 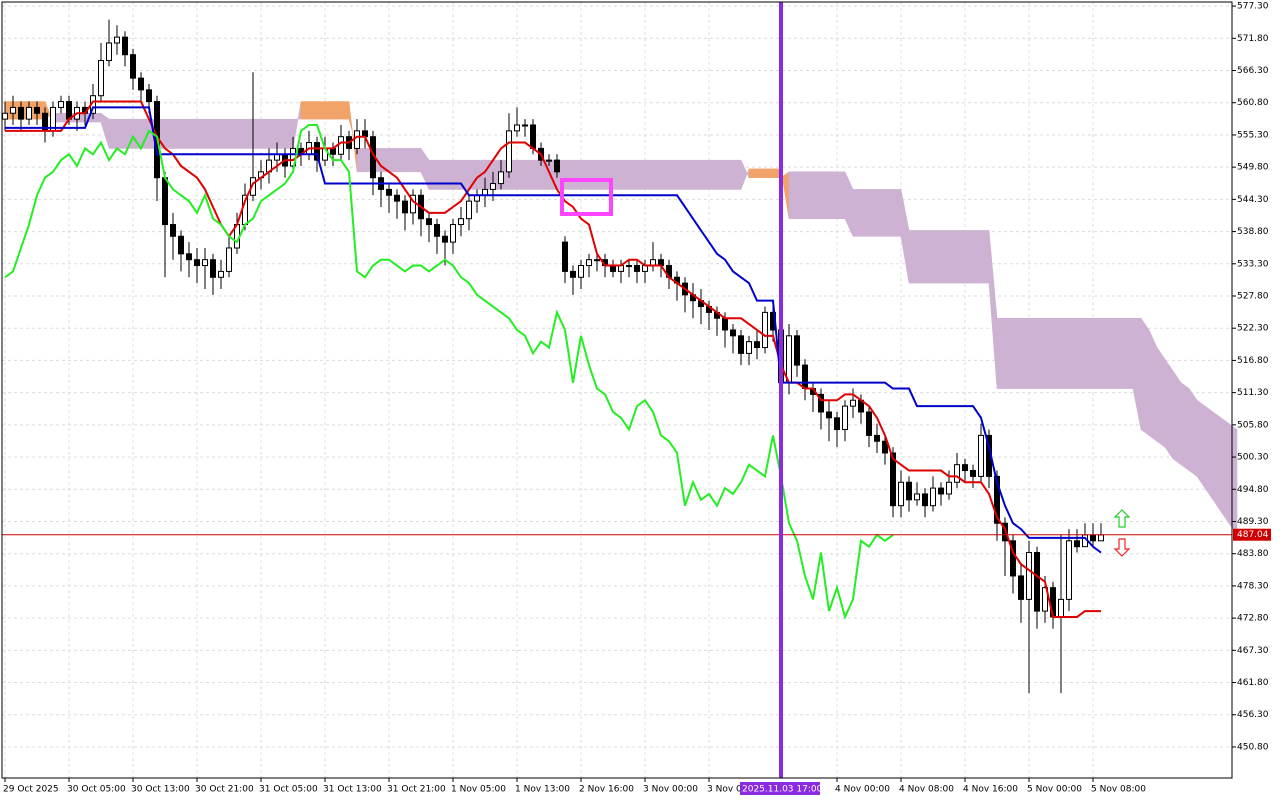 What do you see at coordinates (1253, 39) in the screenshot?
I see `y-tick-label: 571.80` at bounding box center [1253, 39].